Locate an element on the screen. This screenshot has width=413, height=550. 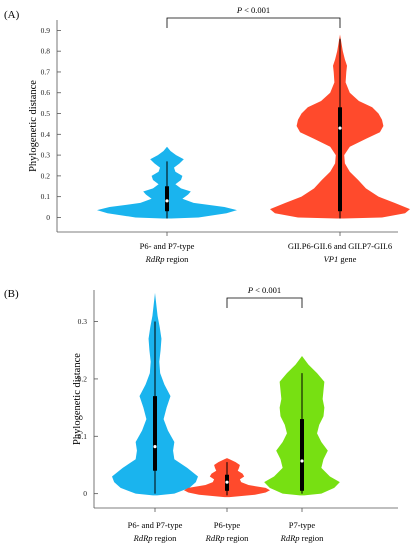
y-tick-label: 0.5 is located at coordinates (46, 113).